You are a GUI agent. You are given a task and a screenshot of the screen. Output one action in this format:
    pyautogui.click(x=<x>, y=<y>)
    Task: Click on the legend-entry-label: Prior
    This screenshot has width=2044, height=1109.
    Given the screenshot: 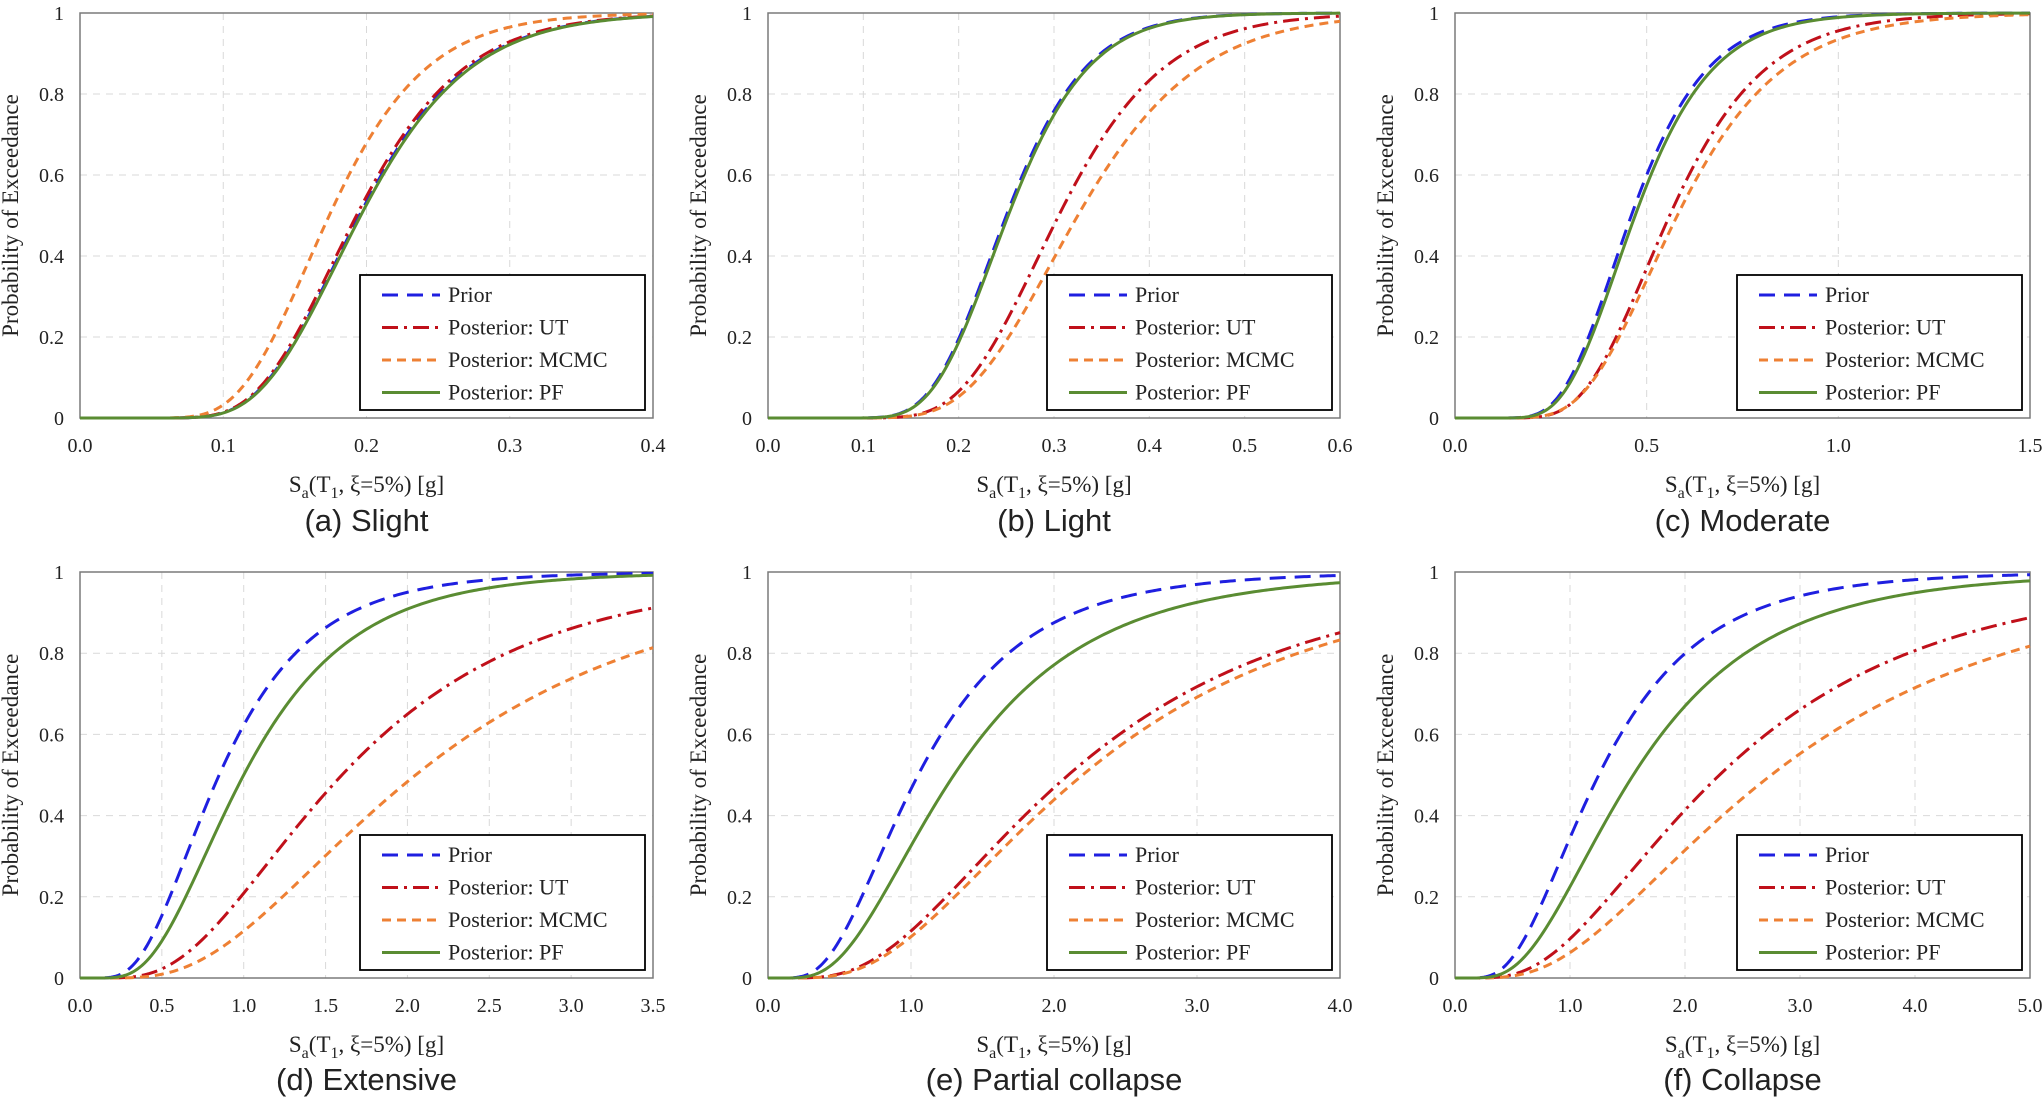 What is the action you would take?
    pyautogui.click(x=1847, y=854)
    